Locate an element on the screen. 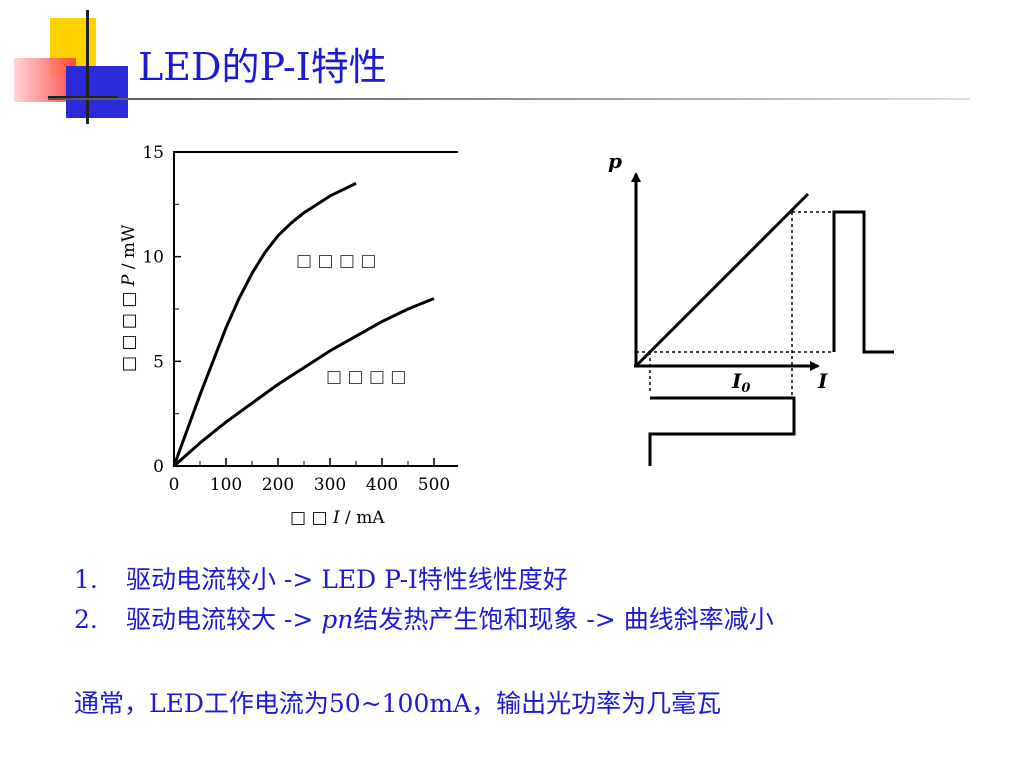  y-tick-label: 10 is located at coordinates (153, 258).